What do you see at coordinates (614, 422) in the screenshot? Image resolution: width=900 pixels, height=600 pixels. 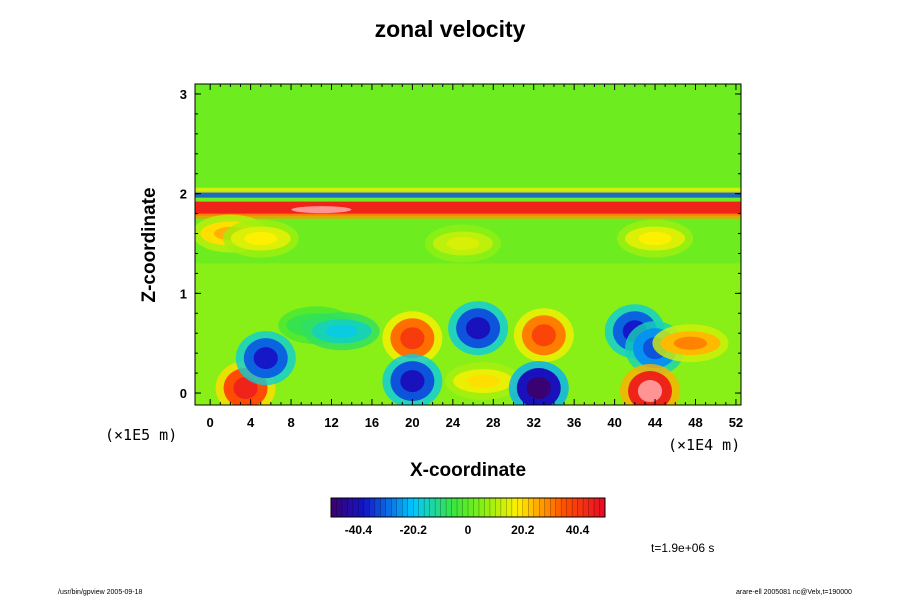 I see `x-tick-label-10: 40` at bounding box center [614, 422].